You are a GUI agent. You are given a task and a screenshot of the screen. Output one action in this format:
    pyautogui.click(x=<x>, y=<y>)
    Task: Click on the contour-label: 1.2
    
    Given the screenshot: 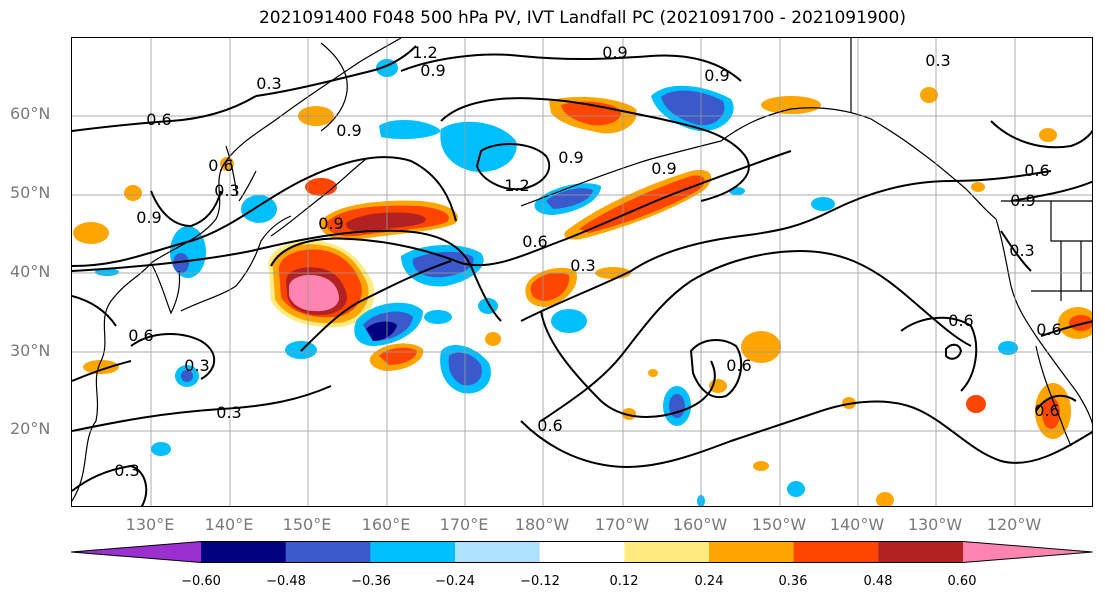 What is the action you would take?
    pyautogui.click(x=516, y=185)
    